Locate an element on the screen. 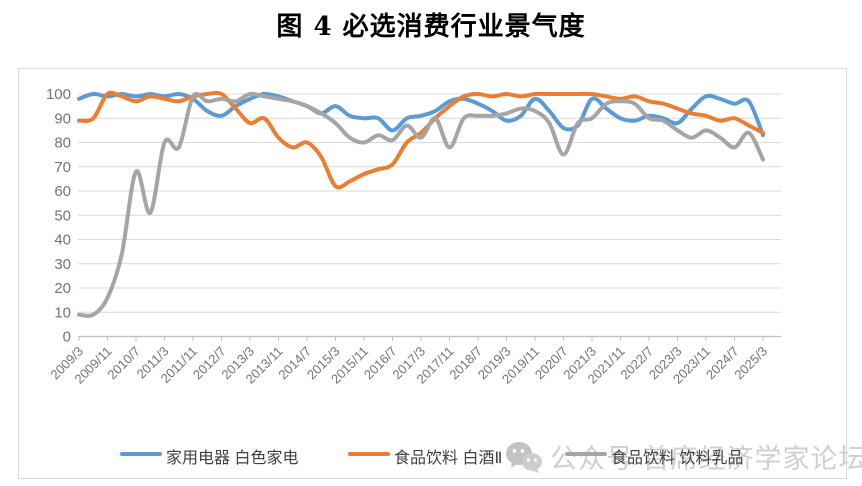 Image resolution: width=862 pixels, height=486 pixels. x-axis-tick-label: 2010/7 is located at coordinates (123, 363).